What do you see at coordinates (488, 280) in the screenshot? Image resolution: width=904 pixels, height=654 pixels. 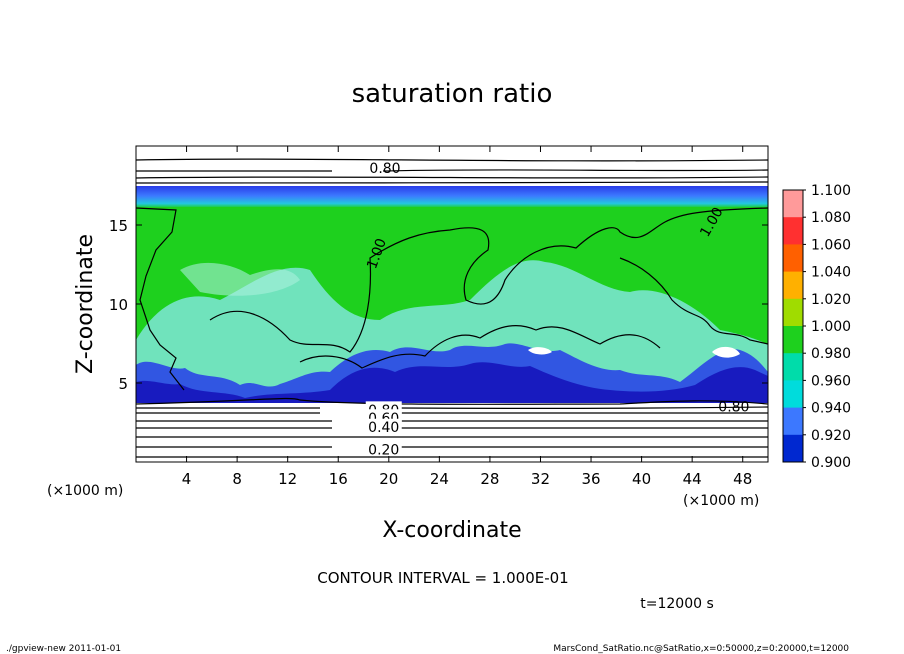 I see `contour-one-main` at bounding box center [488, 280].